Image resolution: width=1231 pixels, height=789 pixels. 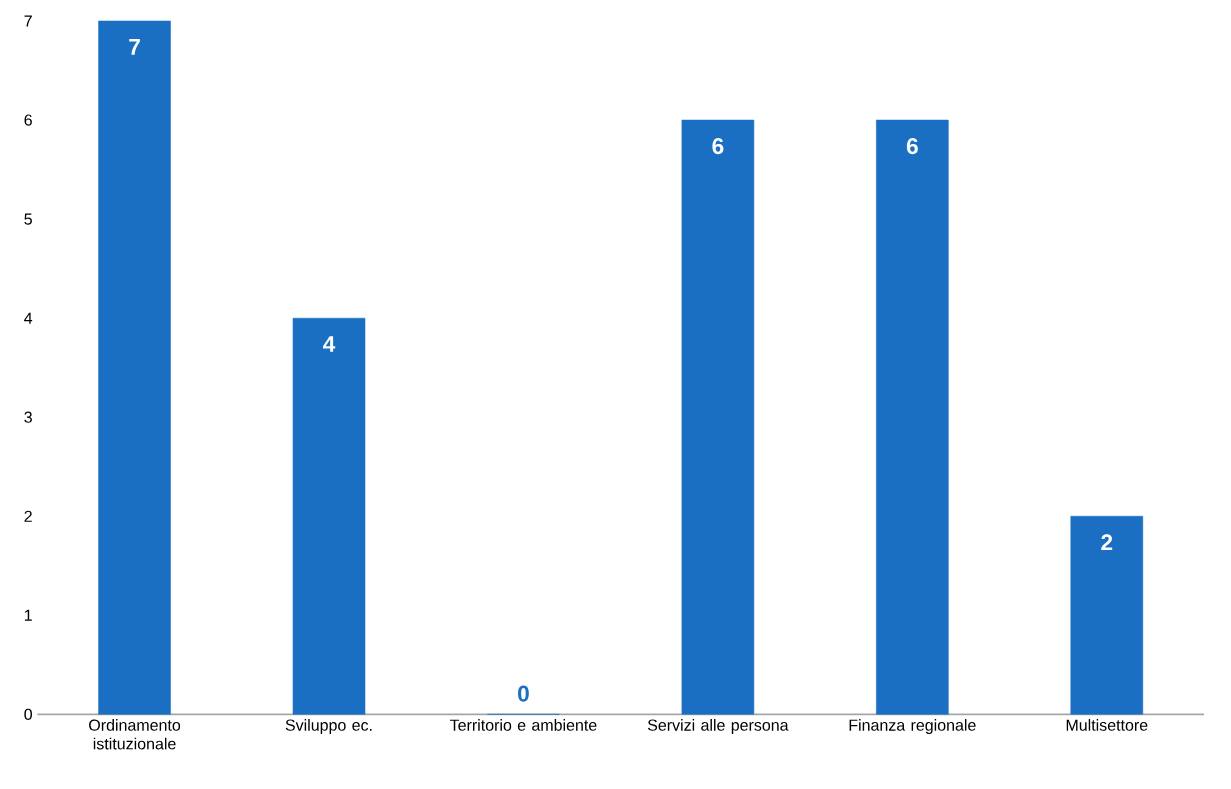 What do you see at coordinates (28, 615) in the screenshot?
I see `y-tick-label: 1` at bounding box center [28, 615].